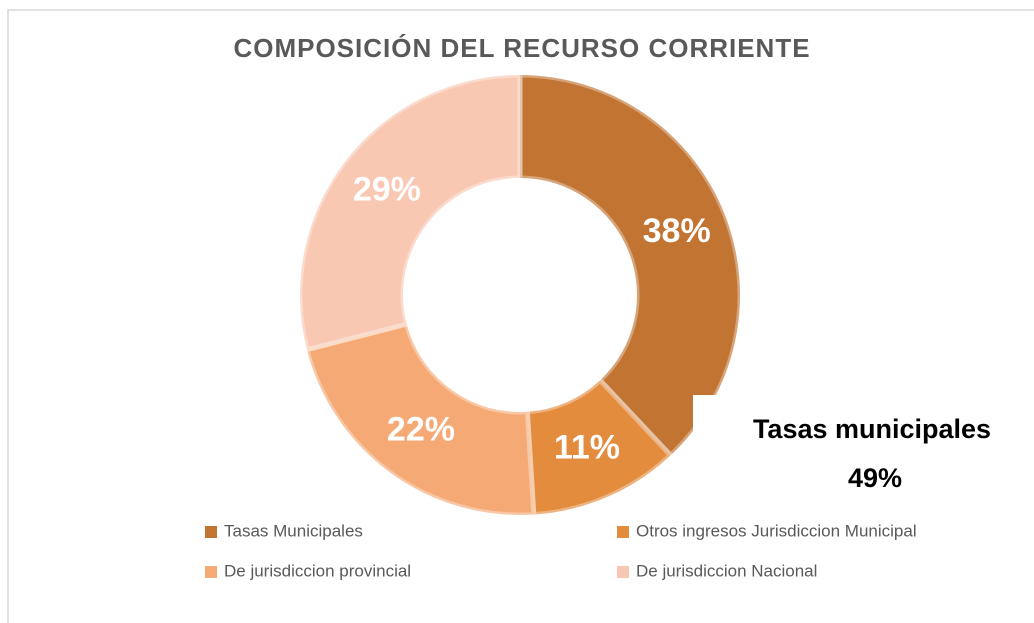 The width and height of the screenshot is (1034, 623). I want to click on data-label: 38%, so click(677, 231).